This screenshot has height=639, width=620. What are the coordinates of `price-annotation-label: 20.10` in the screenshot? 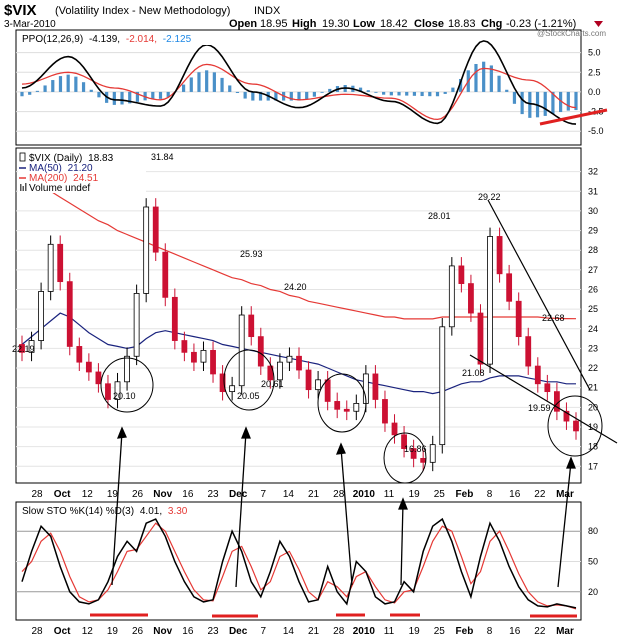 It's located at (124, 396).